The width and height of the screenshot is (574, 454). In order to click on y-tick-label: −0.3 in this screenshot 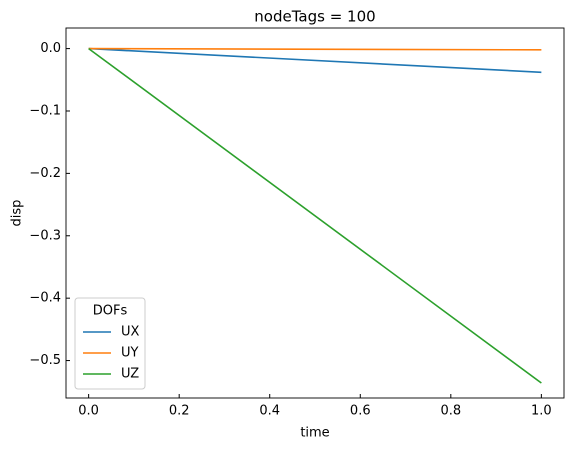, I will do `click(45, 235)`.